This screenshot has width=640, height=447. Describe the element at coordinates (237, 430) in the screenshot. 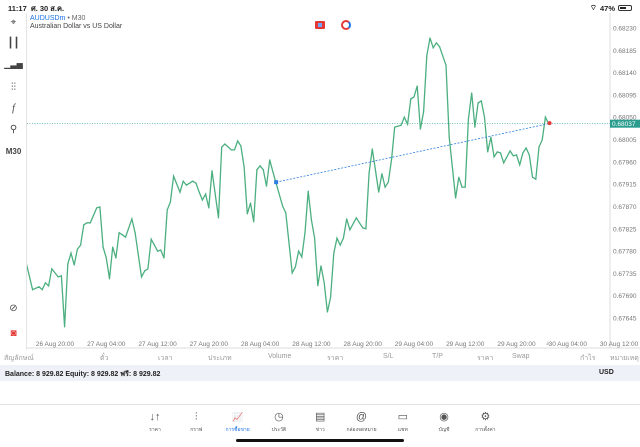

I see `tab-label: การซื้อขาย` at that location.